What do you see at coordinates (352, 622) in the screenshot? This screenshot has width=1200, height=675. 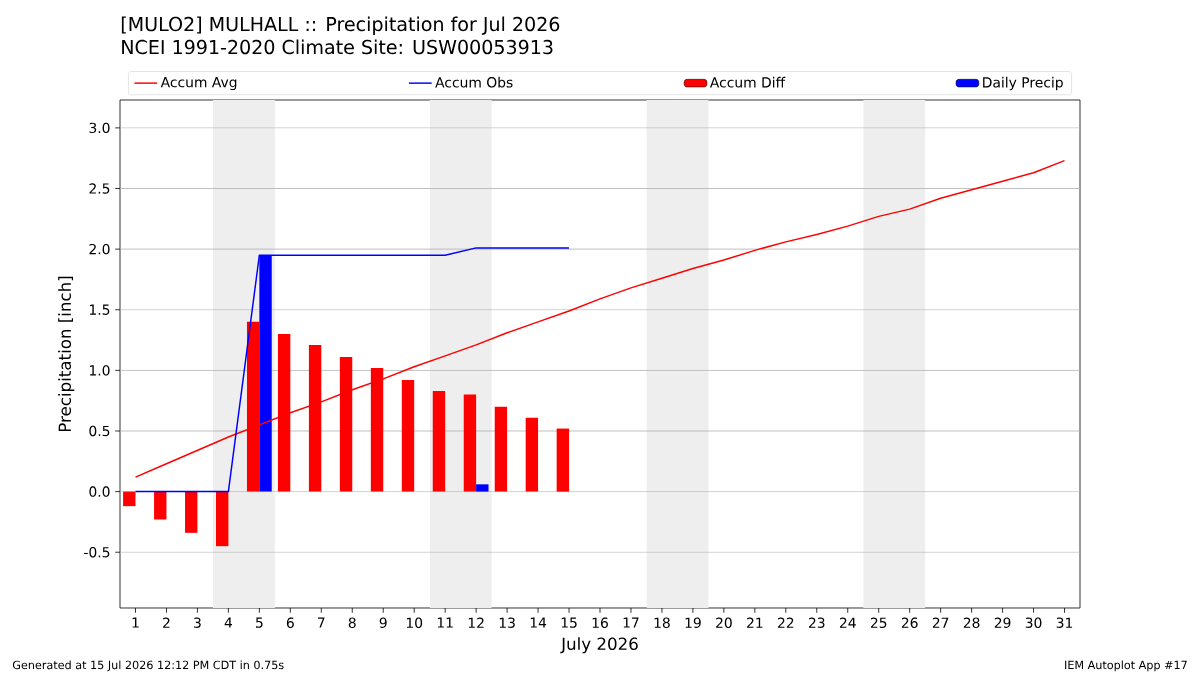 I see `x-tick-label: 8` at bounding box center [352, 622].